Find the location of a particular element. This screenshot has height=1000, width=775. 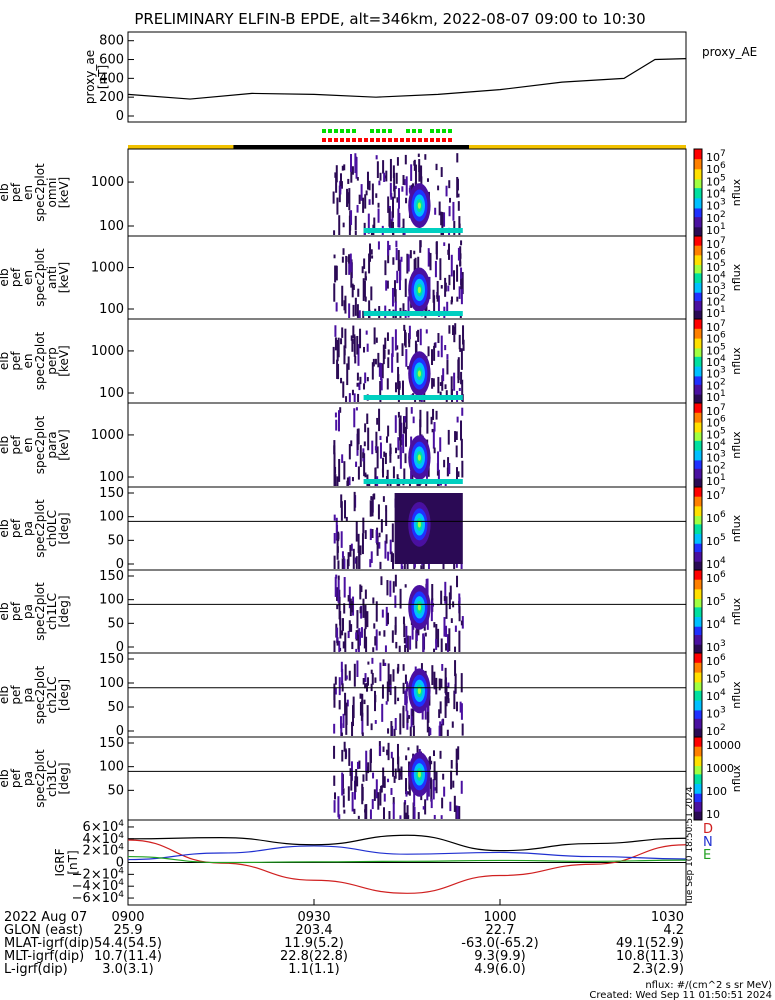

spectrogram-core is located at coordinates (419, 690).